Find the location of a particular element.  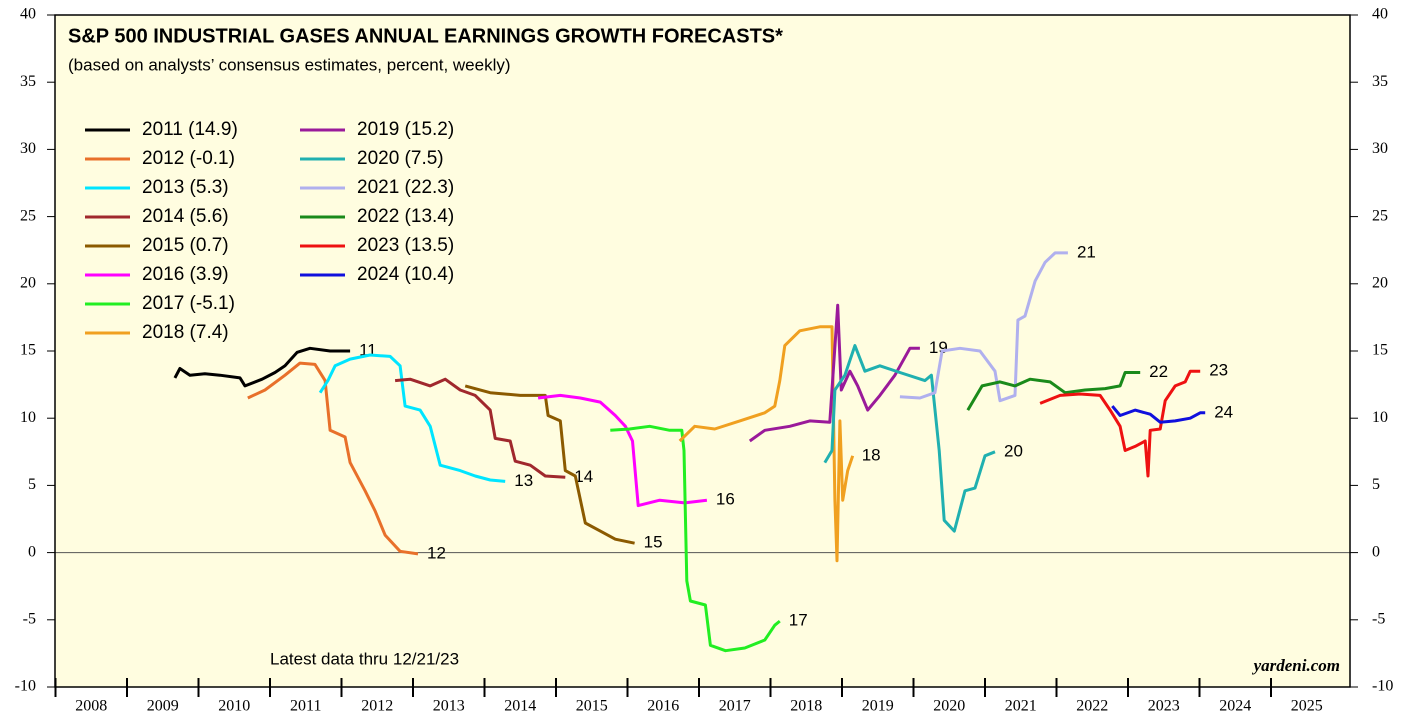

x-tick-label: 2019 is located at coordinates (878, 706).